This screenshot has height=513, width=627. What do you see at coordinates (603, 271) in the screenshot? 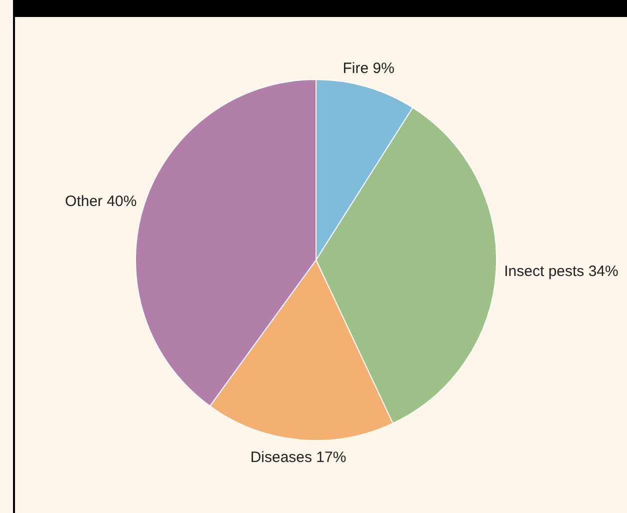
I see `data-label: 34%` at bounding box center [603, 271].